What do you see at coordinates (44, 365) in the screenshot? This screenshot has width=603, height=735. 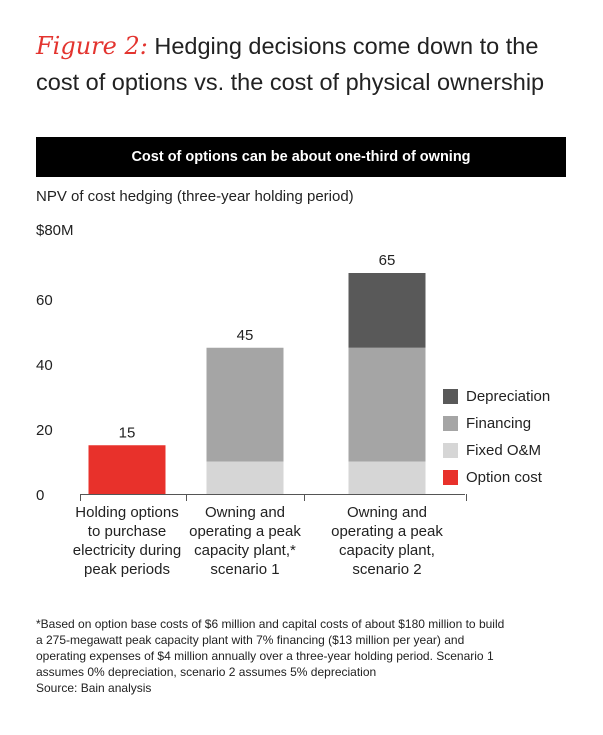 I see `y-tick-label: 40` at bounding box center [44, 365].